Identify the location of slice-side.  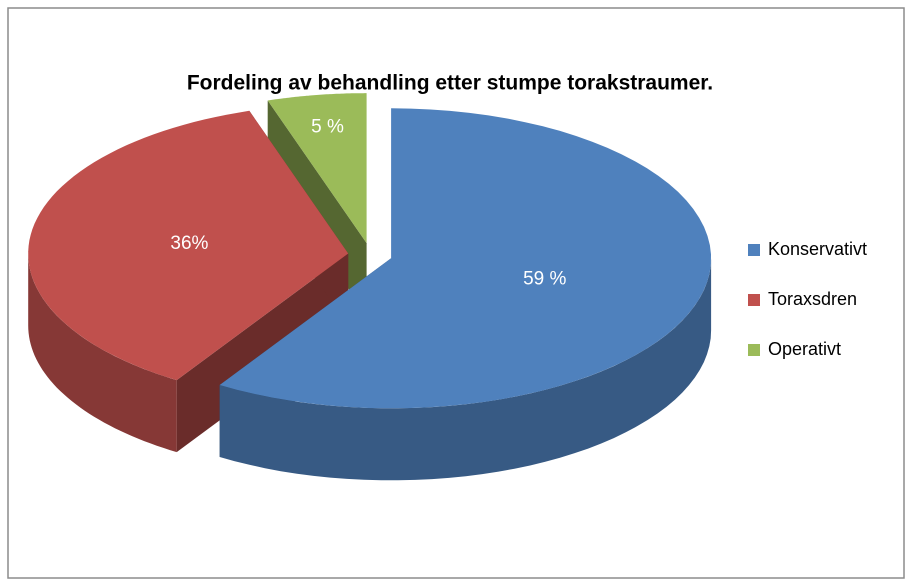
(102, 353).